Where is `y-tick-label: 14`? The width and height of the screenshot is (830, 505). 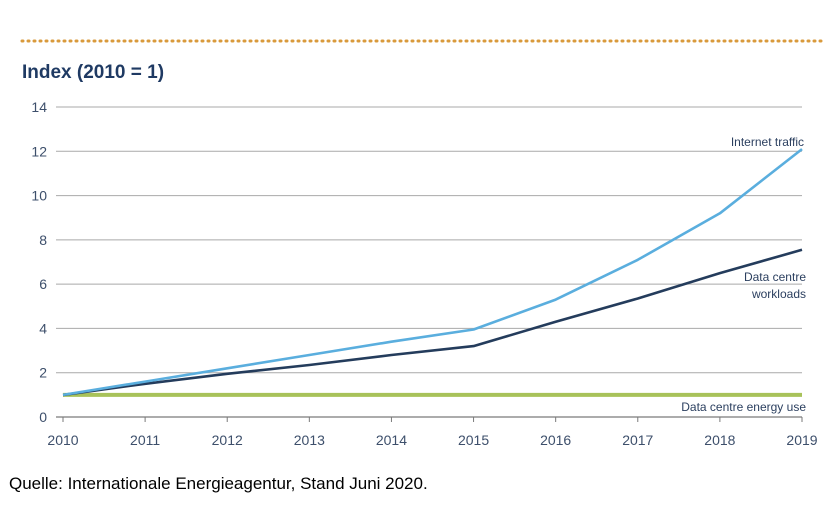
y-tick-label: 14 is located at coordinates (39, 107).